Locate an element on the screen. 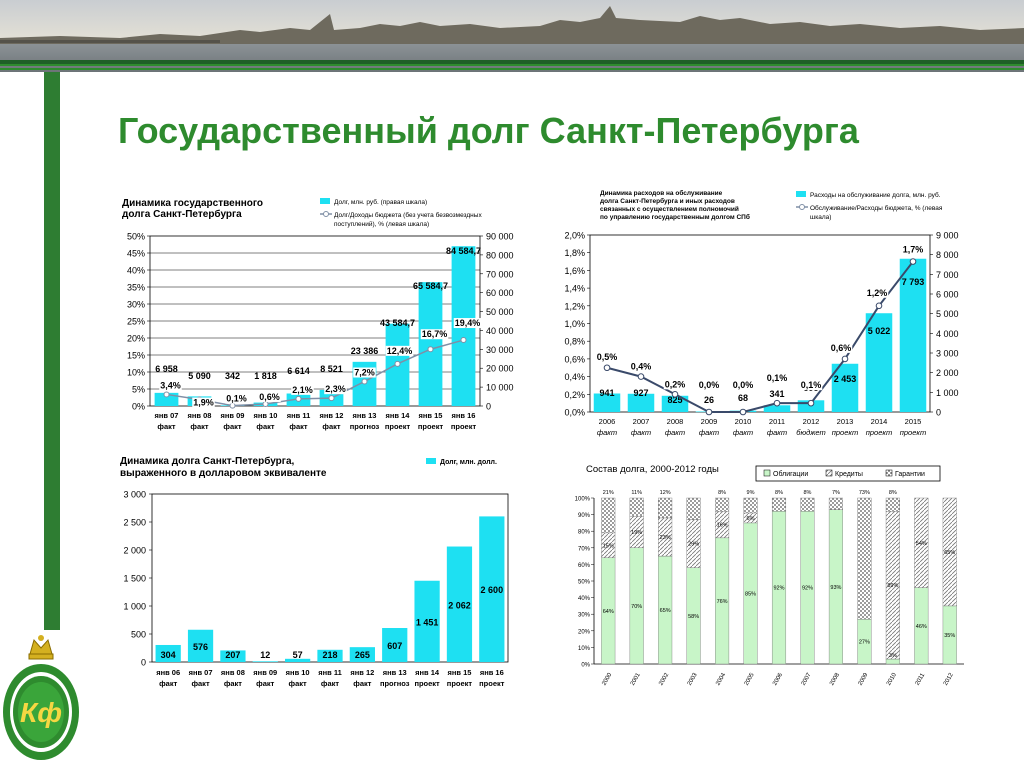 The height and width of the screenshot is (768, 1024). line-value-label: 0,4% is located at coordinates (641, 367).